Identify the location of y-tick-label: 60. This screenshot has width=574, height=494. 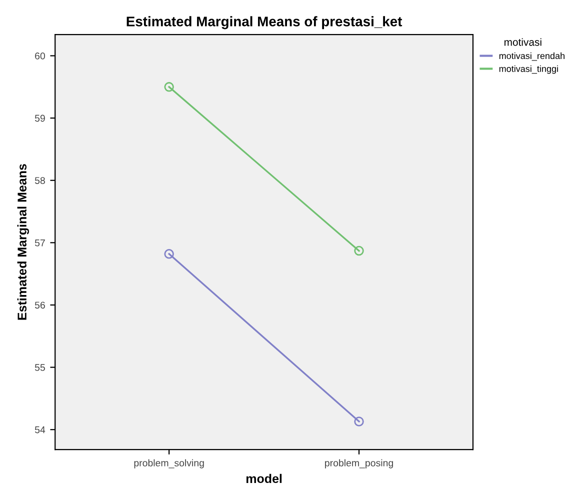
(40, 56).